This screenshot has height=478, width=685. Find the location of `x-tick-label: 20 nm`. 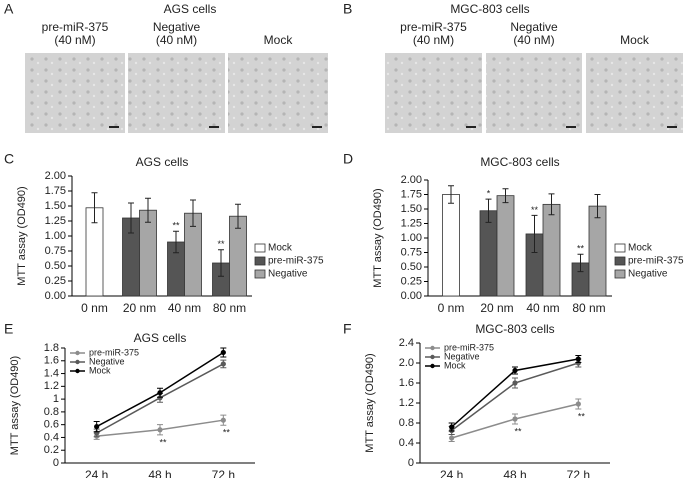

x-tick-label: 20 nm is located at coordinates (139, 308).